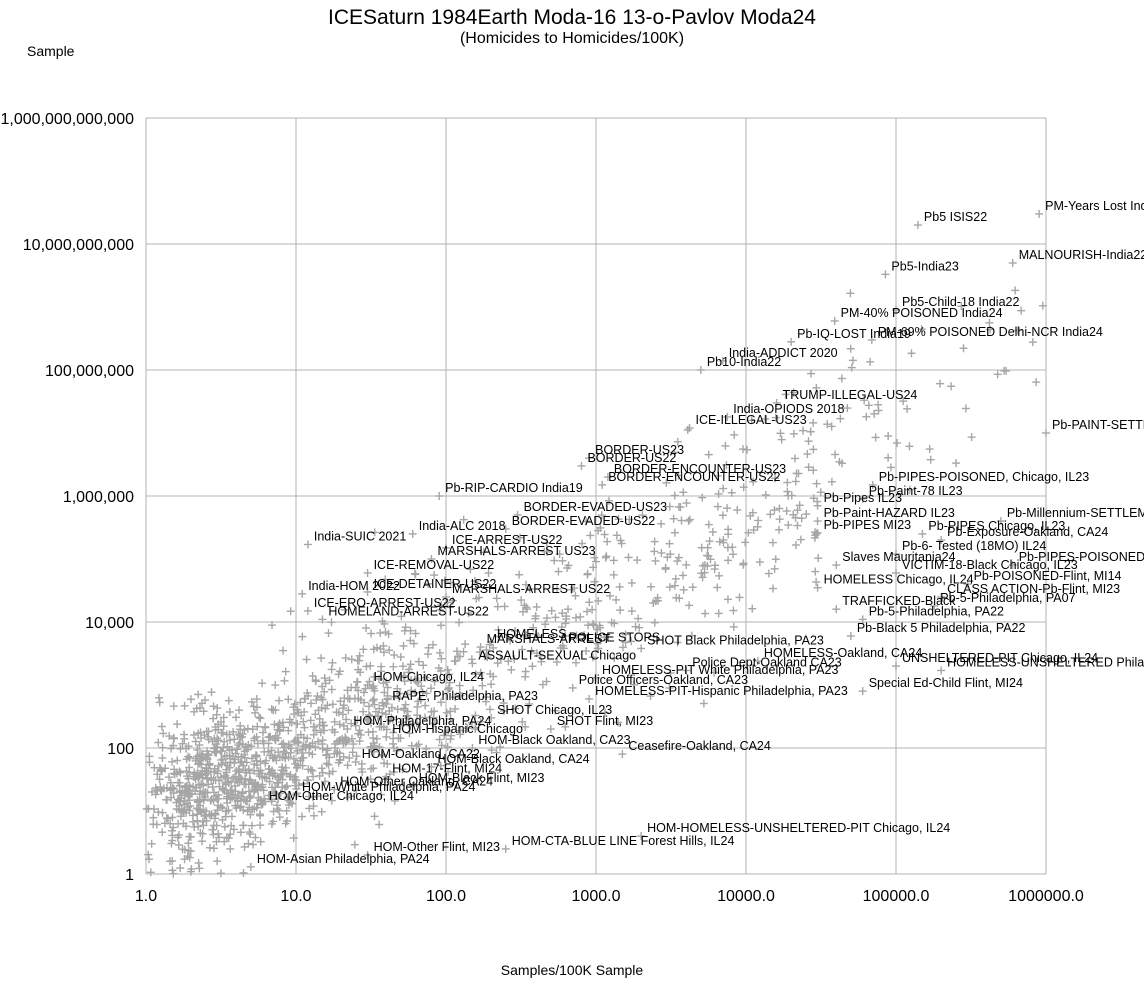 The height and width of the screenshot is (991, 1144). I want to click on data-label: SHOT Black Philadelphia, PA23, so click(735, 640).